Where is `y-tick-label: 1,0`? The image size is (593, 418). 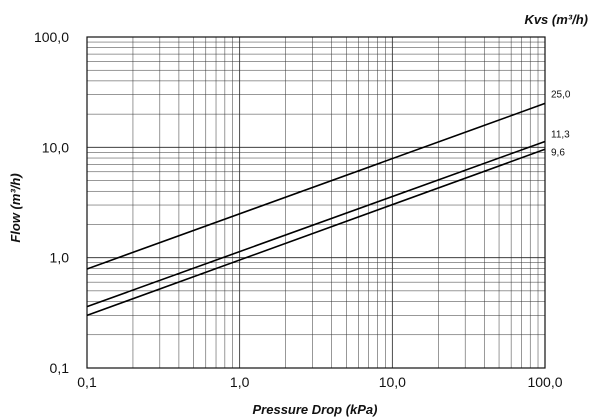 y-tick-label: 1,0 is located at coordinates (60, 258).